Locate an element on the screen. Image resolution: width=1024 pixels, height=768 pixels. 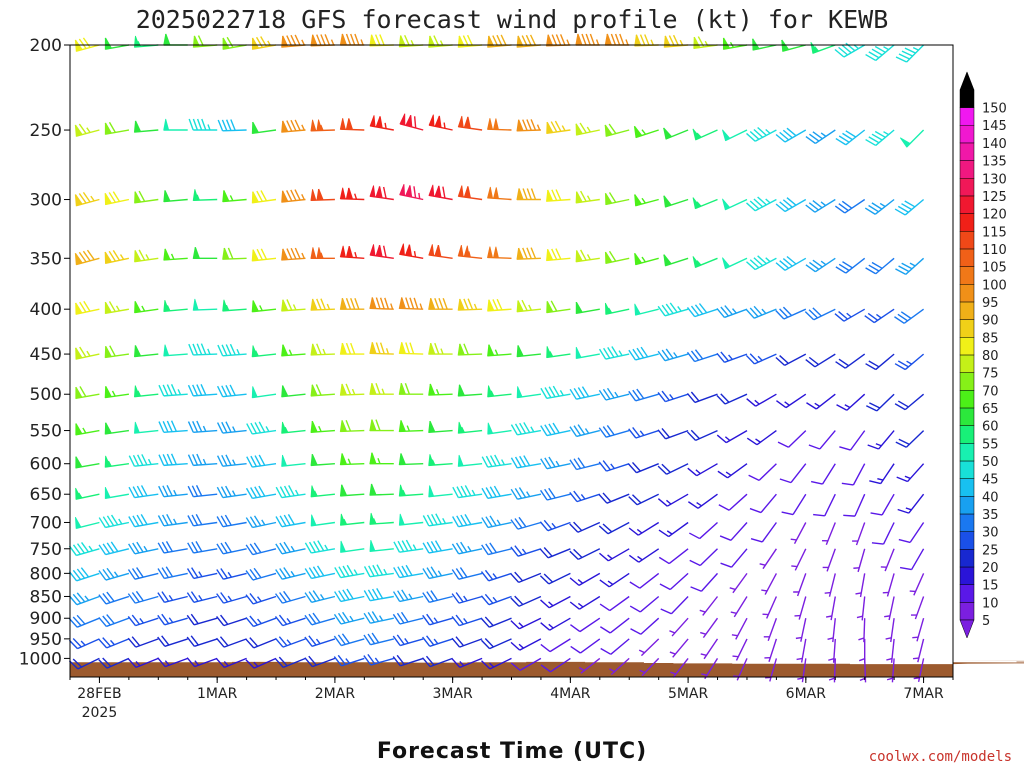
y-tick-label: 350 is located at coordinates (46, 259).